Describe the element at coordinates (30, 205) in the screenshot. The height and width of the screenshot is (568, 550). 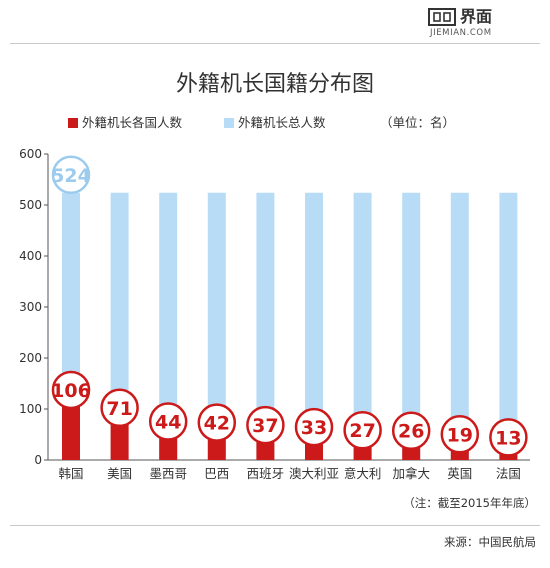
I see `y-tick-label: 500` at that location.